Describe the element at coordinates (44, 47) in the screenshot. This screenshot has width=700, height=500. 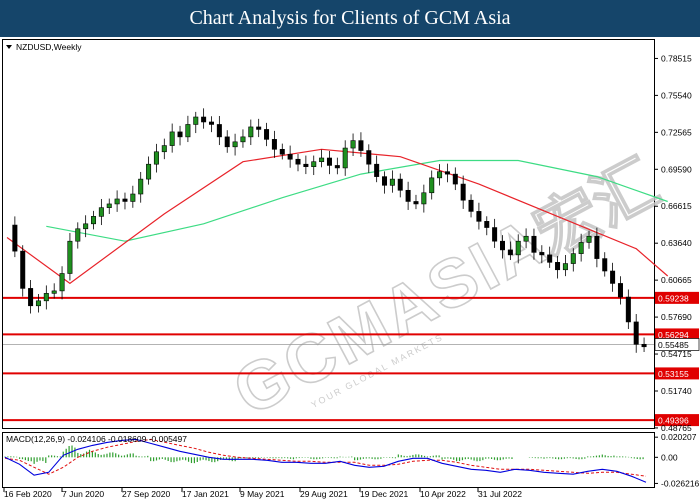
I see `symbol-label-group: NZDUSD,Weekly` at that location.